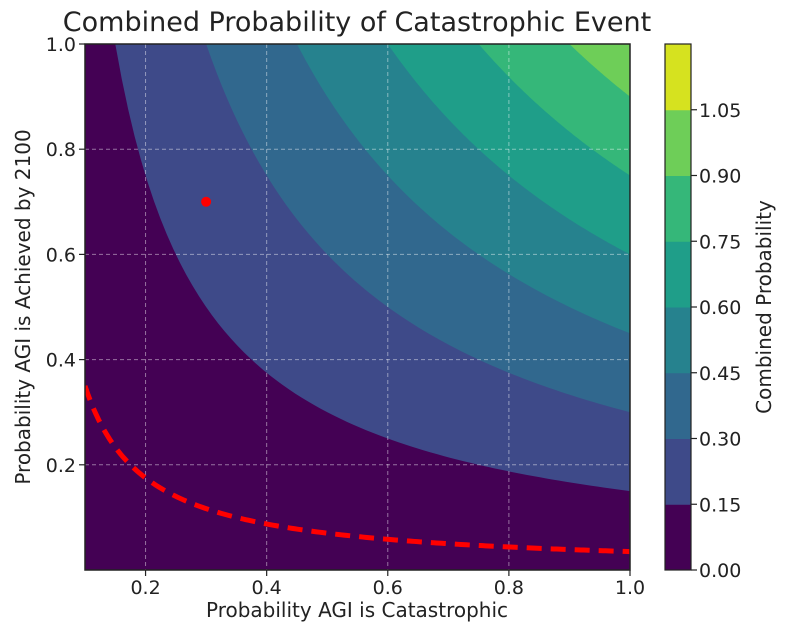 The width and height of the screenshot is (788, 626). Describe the element at coordinates (720, 440) in the screenshot. I see `colorbar-tick-label: 0.30` at that location.